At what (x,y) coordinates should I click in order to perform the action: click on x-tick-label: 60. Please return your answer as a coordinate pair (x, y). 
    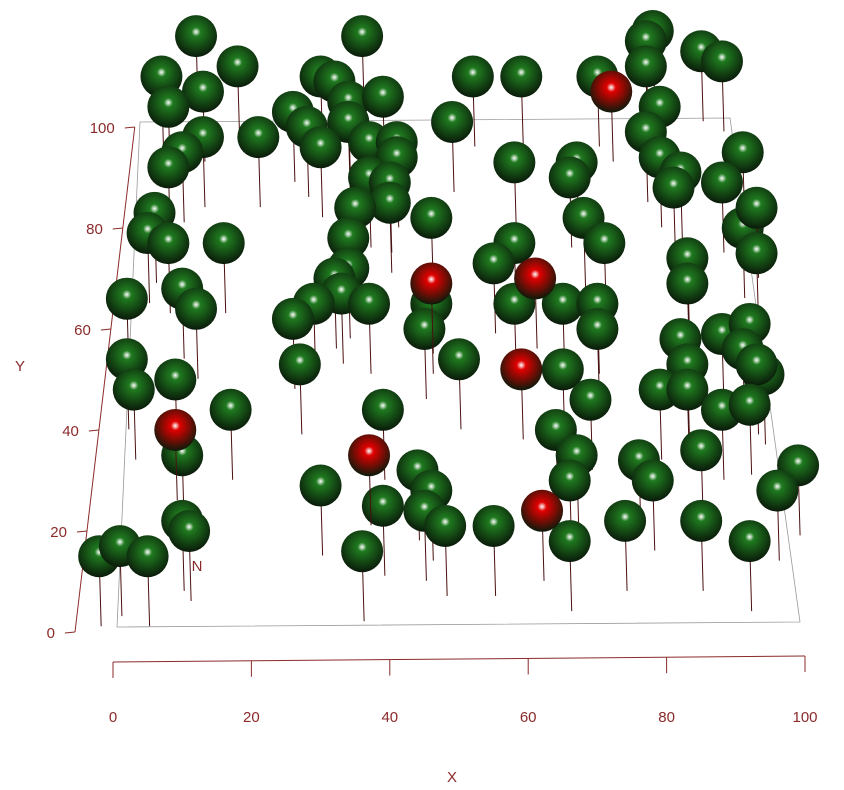
    Looking at the image, I should click on (528, 717).